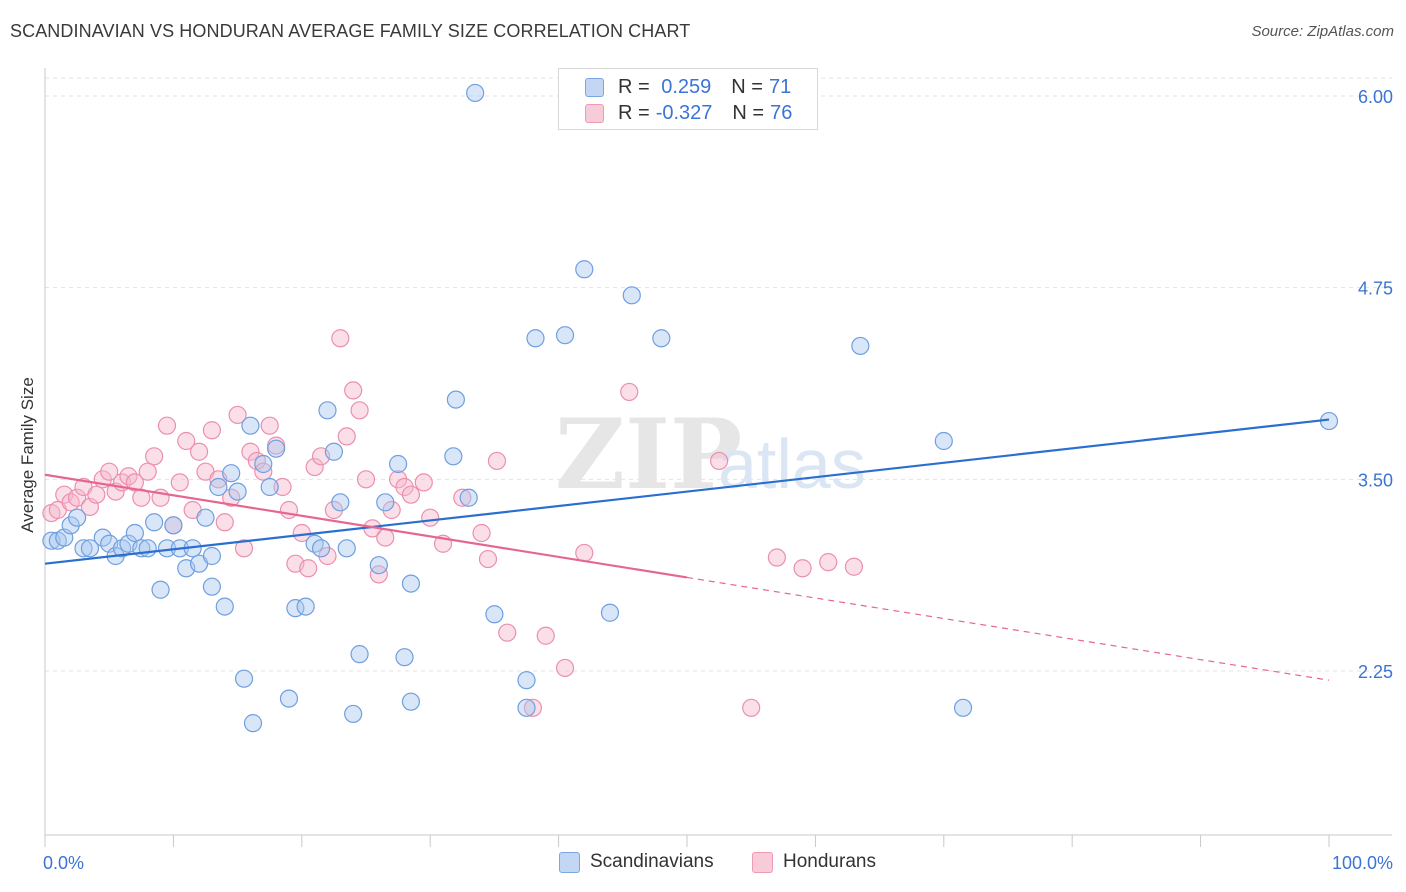 The image size is (1406, 892). I want to click on legend-row-hondurans: R = -0.327 N = 76, so click(688, 113).